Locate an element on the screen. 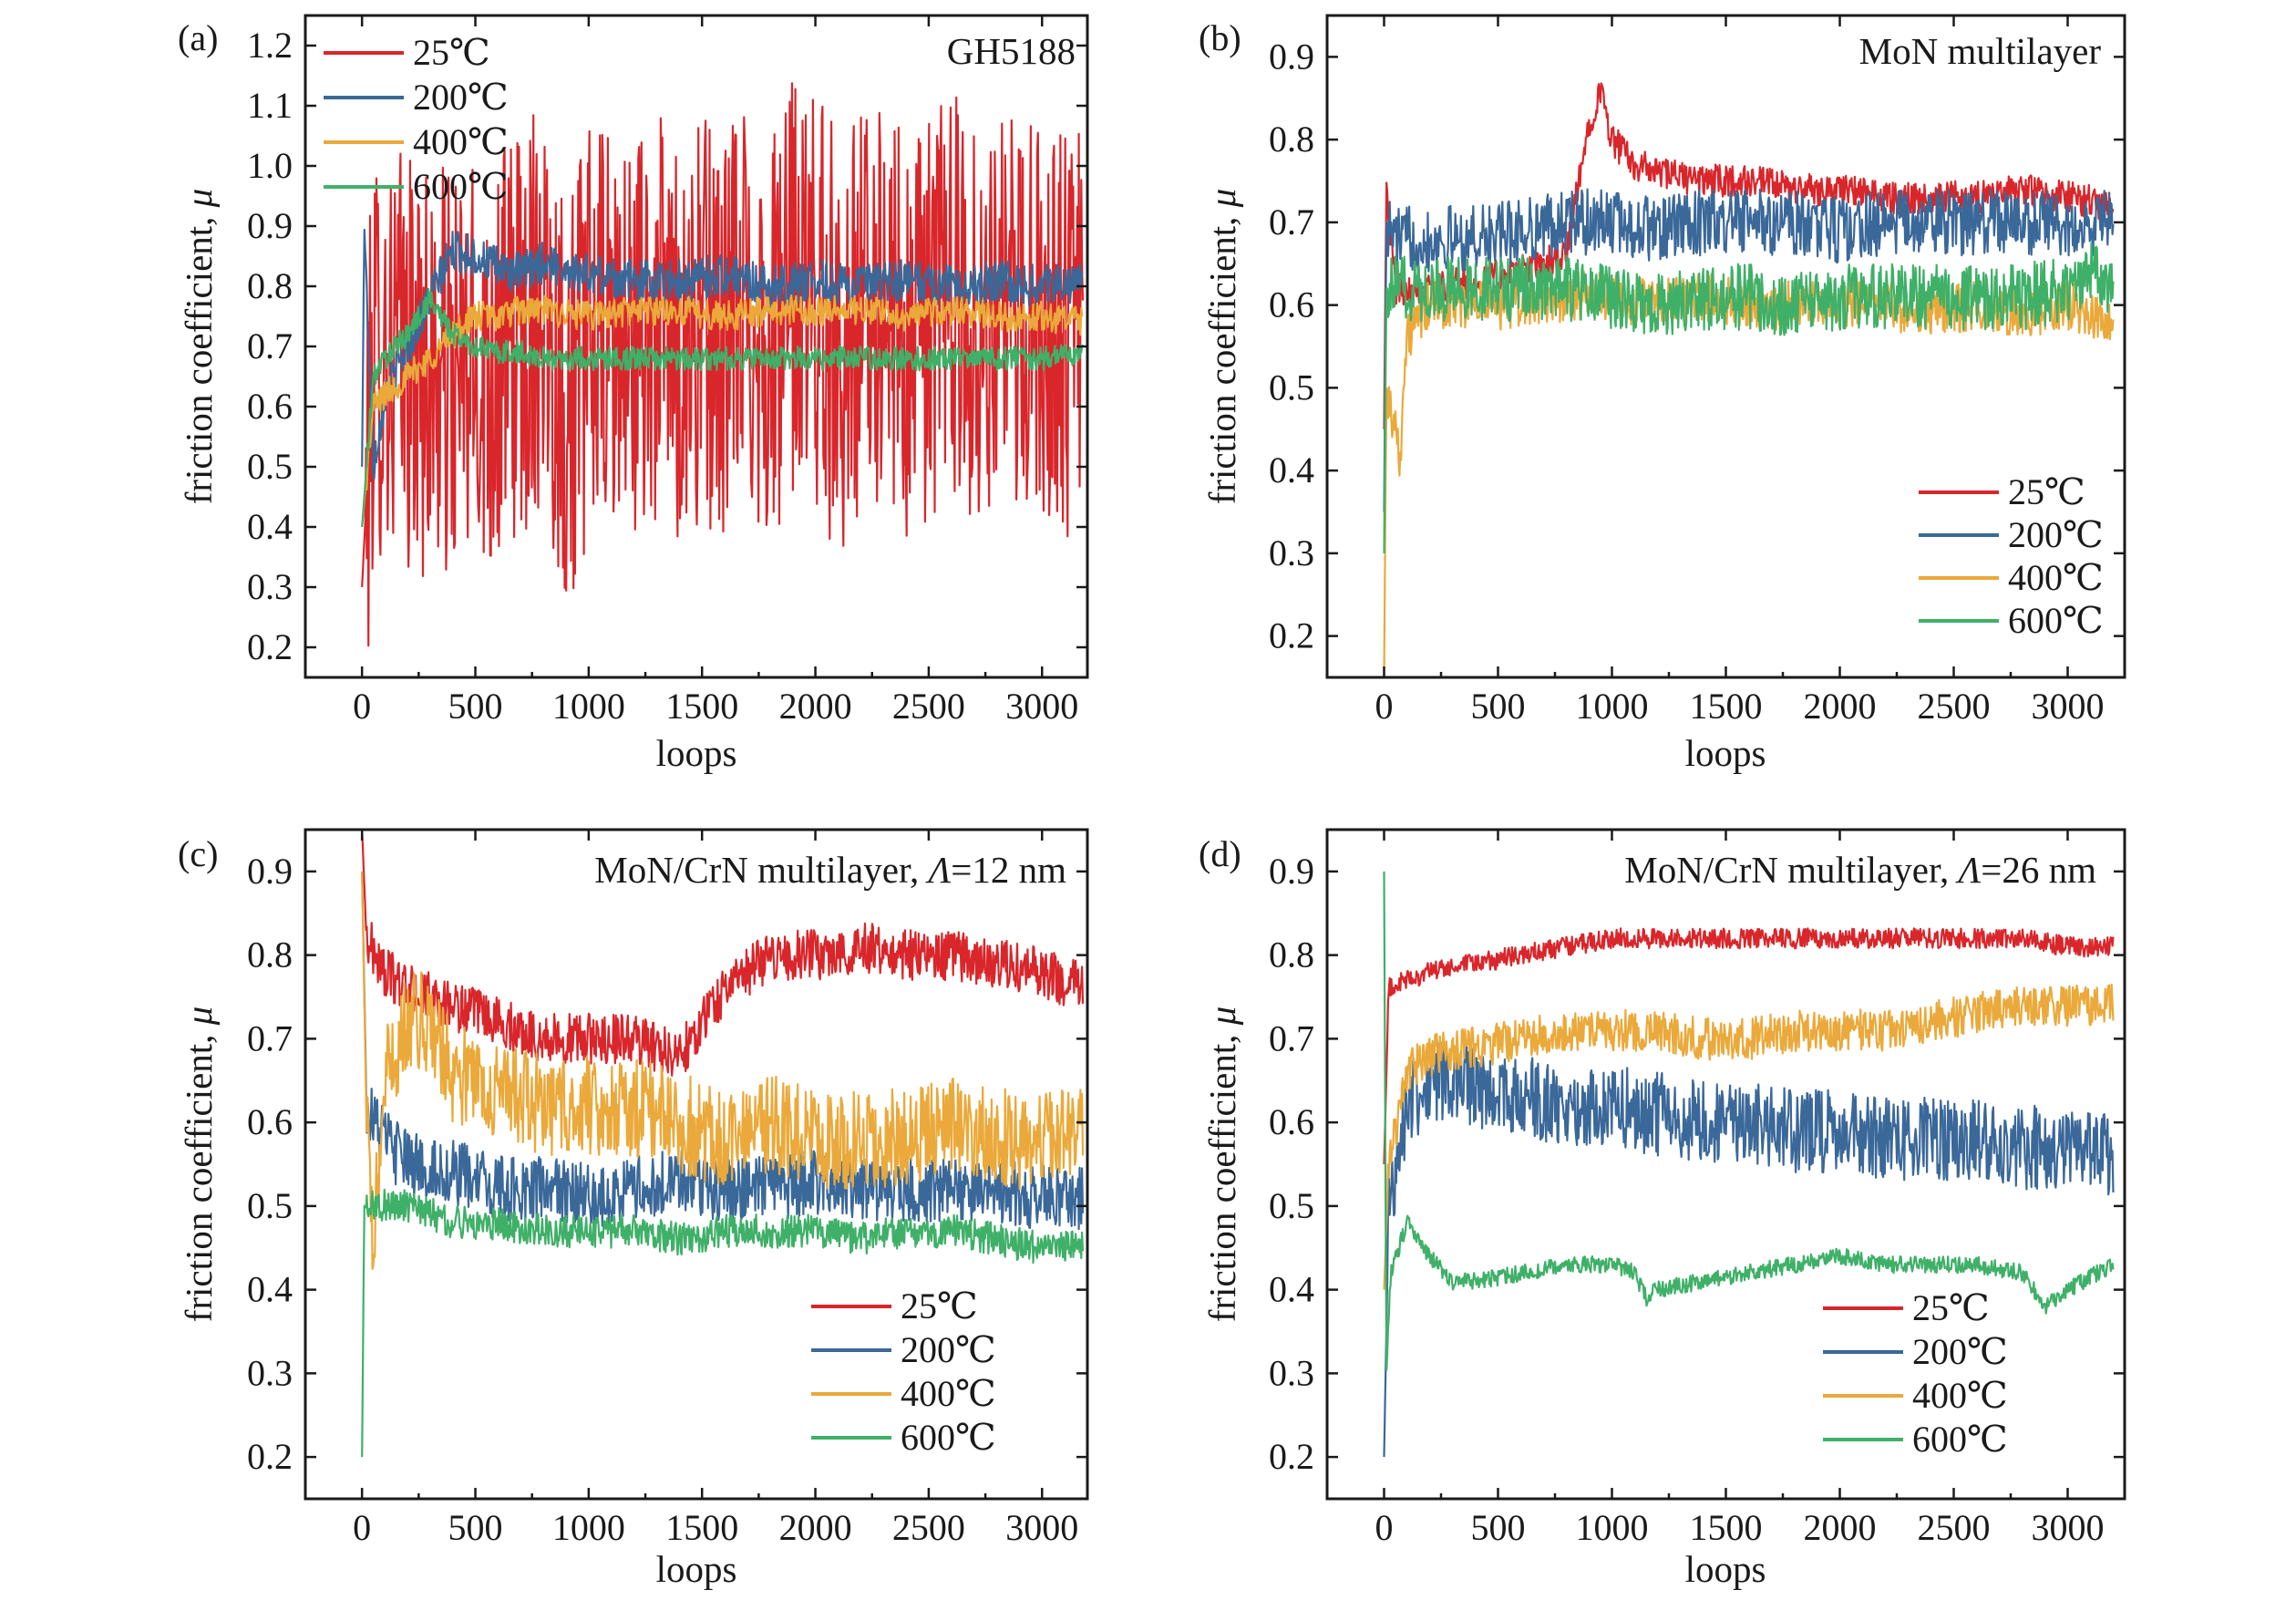 The image size is (2296, 1600). panel-label: (c) is located at coordinates (198, 854).